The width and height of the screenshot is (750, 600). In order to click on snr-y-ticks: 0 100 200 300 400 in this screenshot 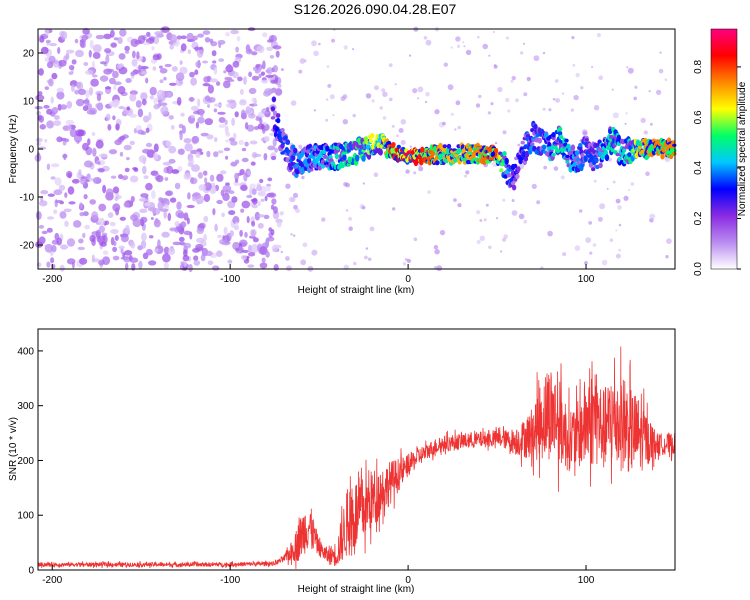, I will do `click(30, 461)`.